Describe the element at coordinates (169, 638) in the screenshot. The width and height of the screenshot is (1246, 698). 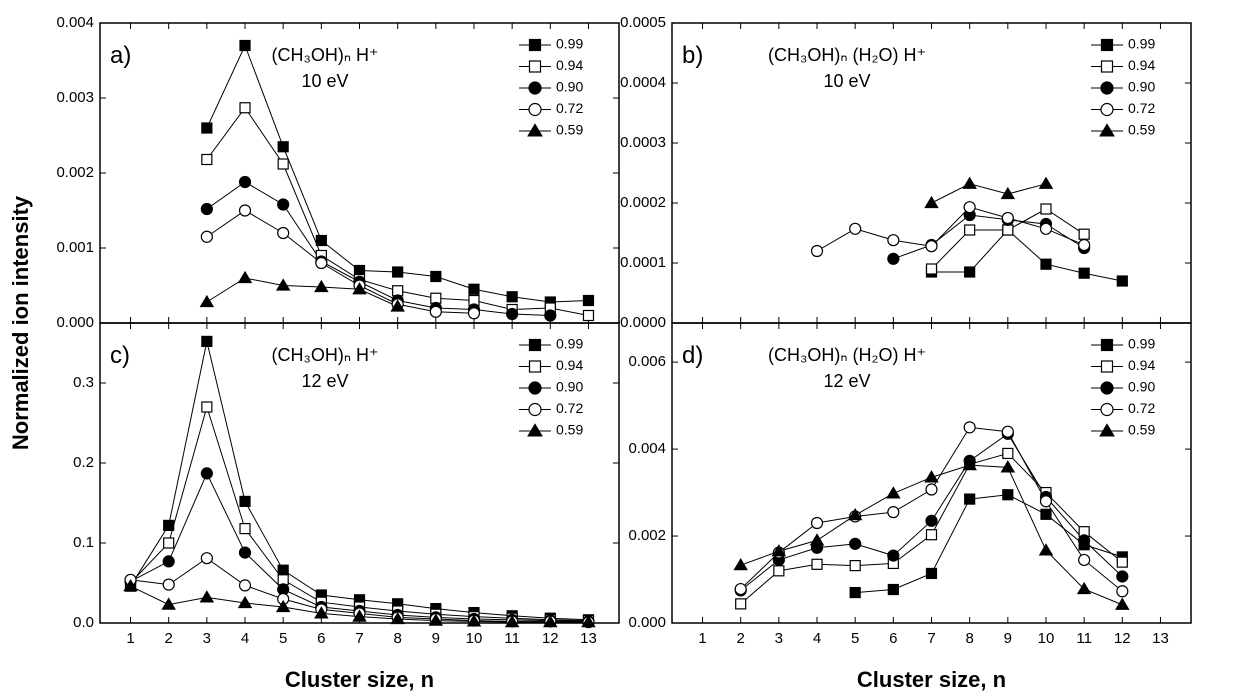
I see `x-tick-label: 2` at that location.